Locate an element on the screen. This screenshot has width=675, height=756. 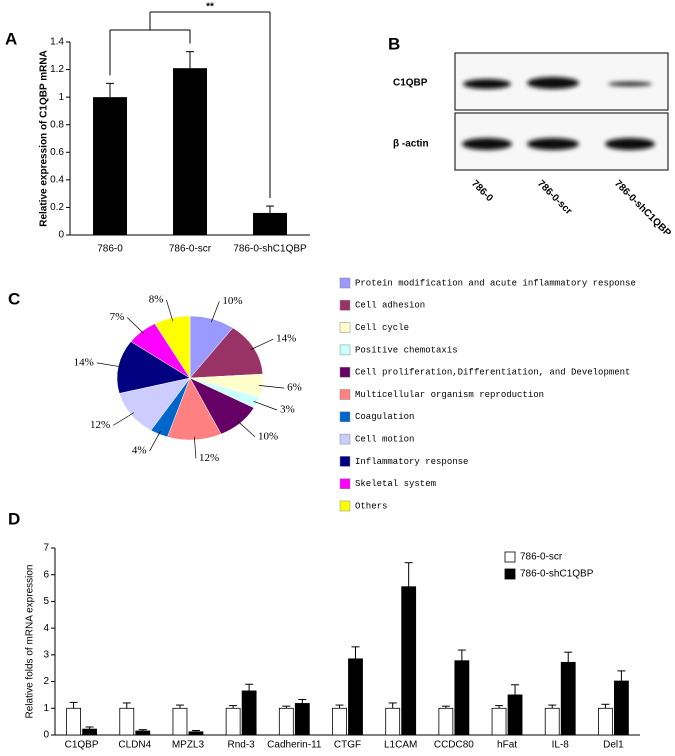
lane-label: 786-0-shC1QBP is located at coordinates (642, 208).